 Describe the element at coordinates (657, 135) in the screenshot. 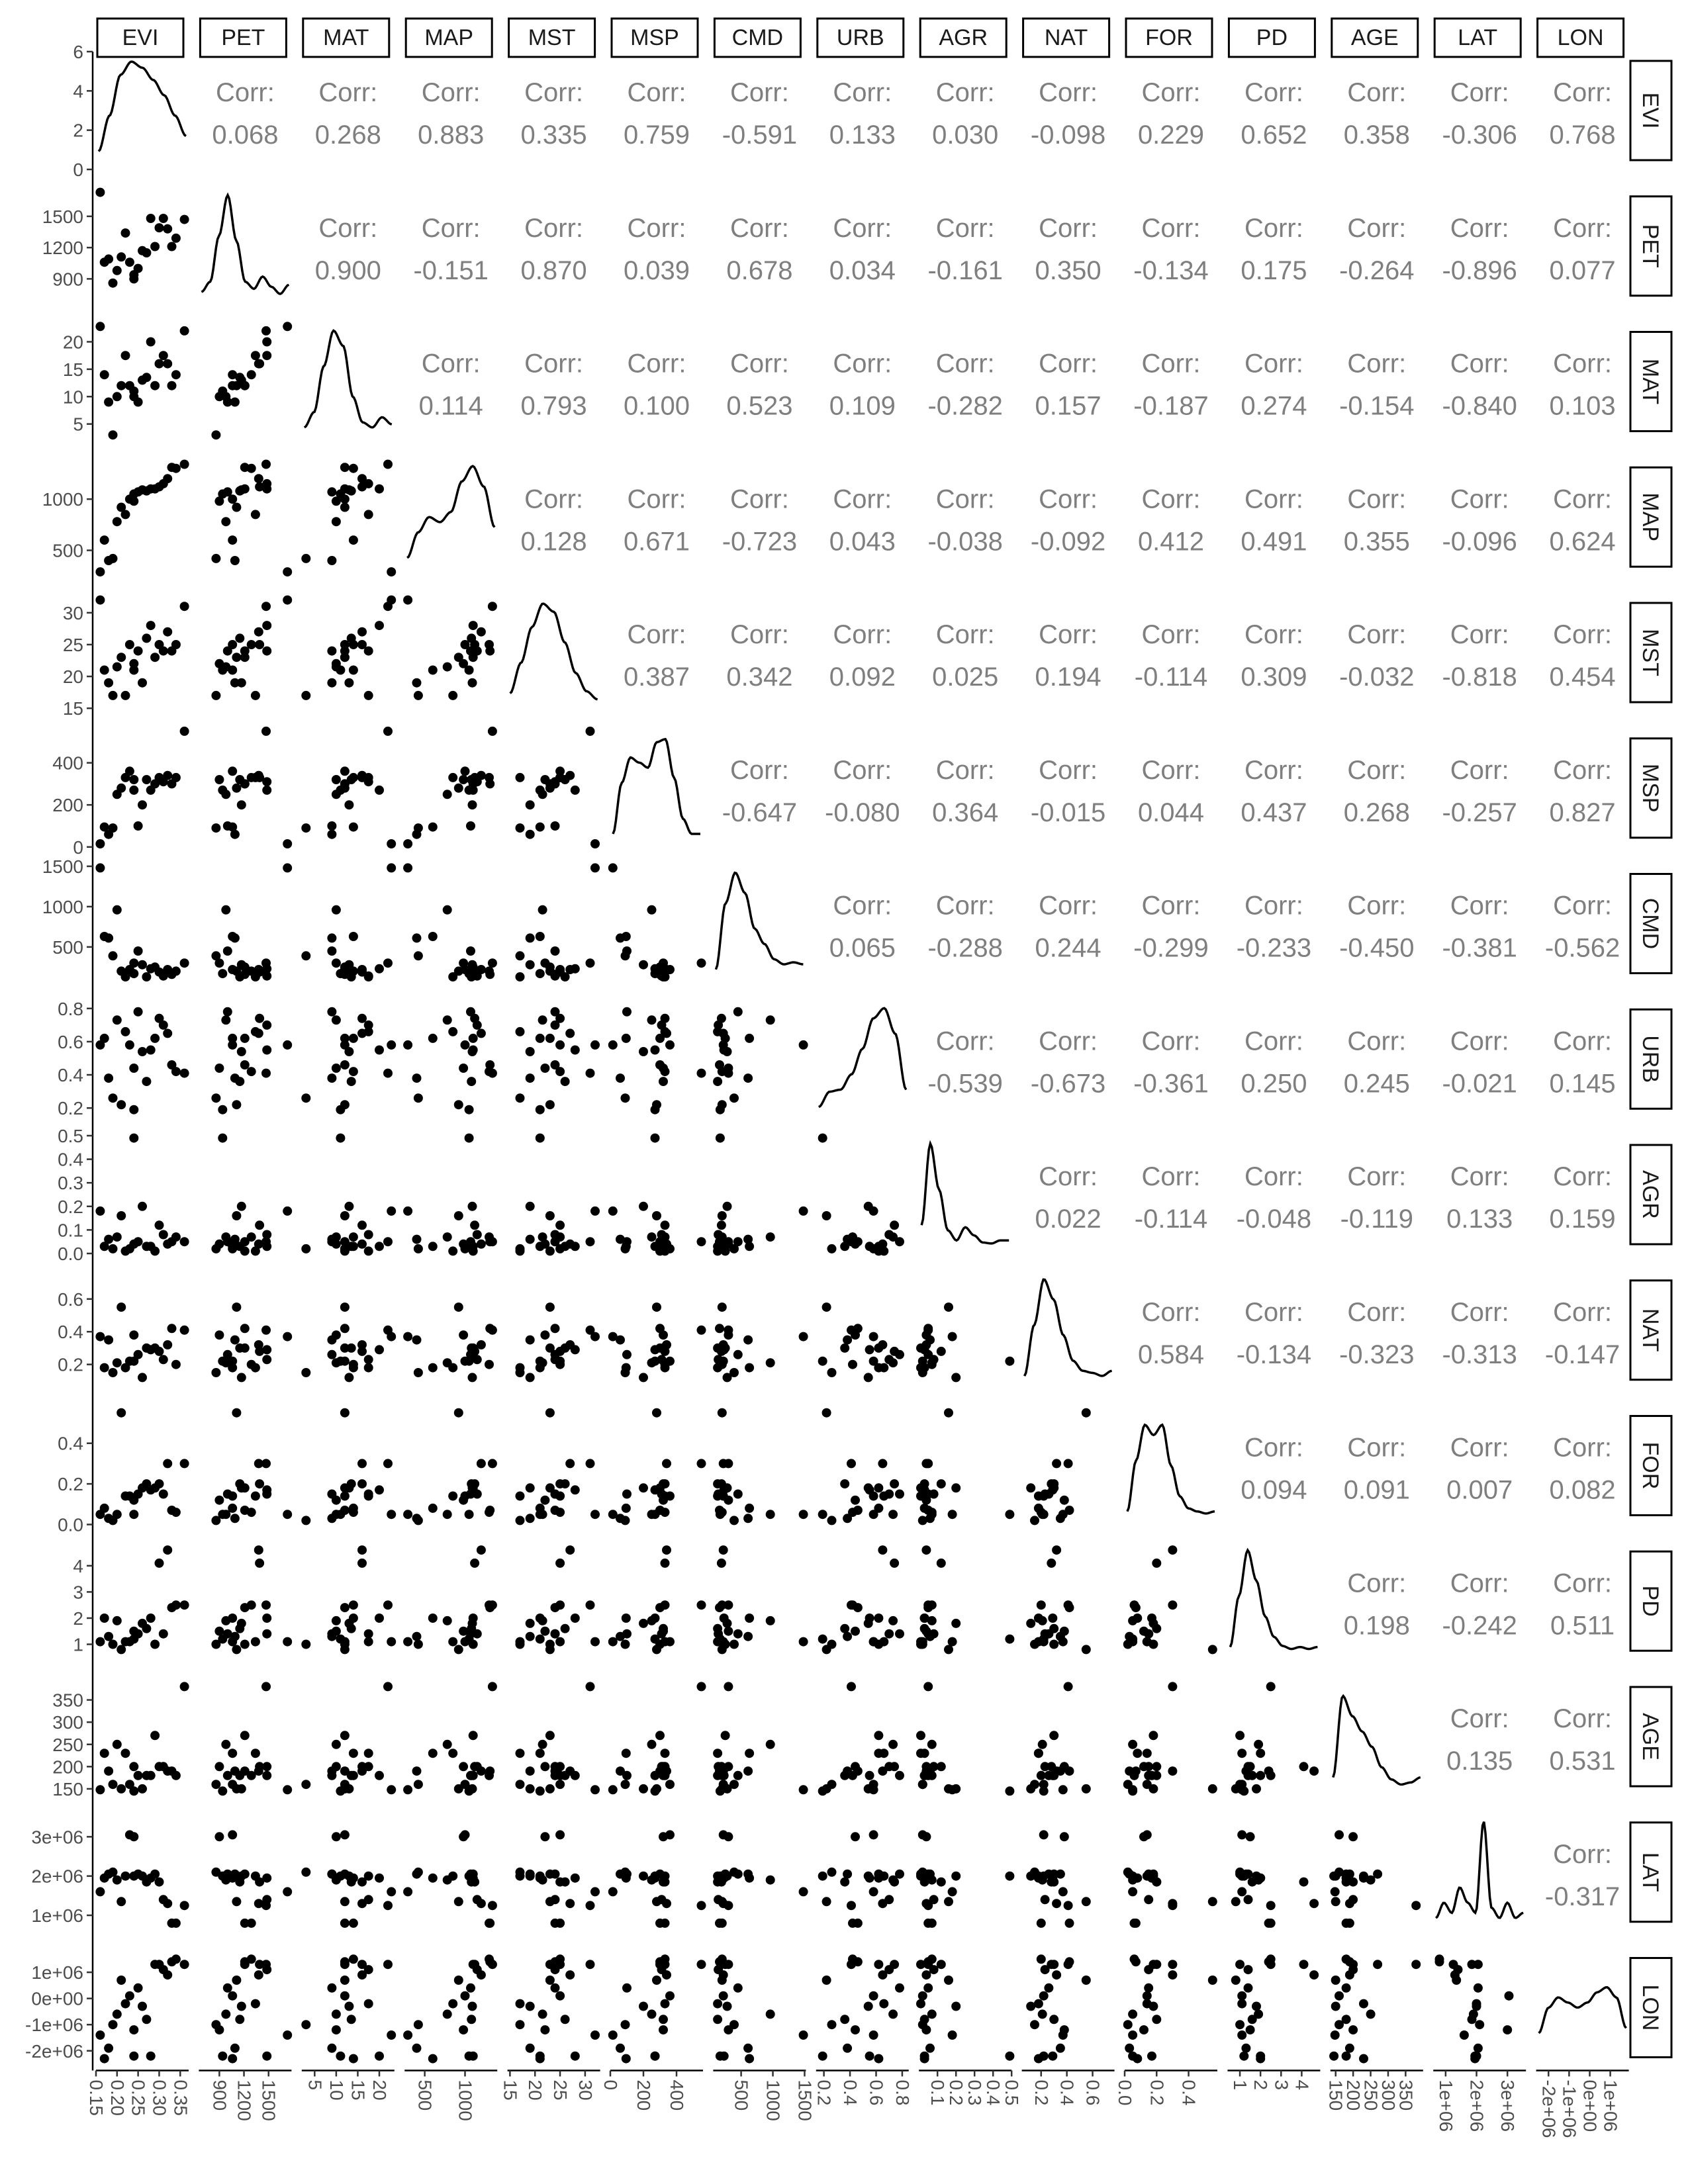

I see `corr-value-msp-evi: 0.759` at that location.